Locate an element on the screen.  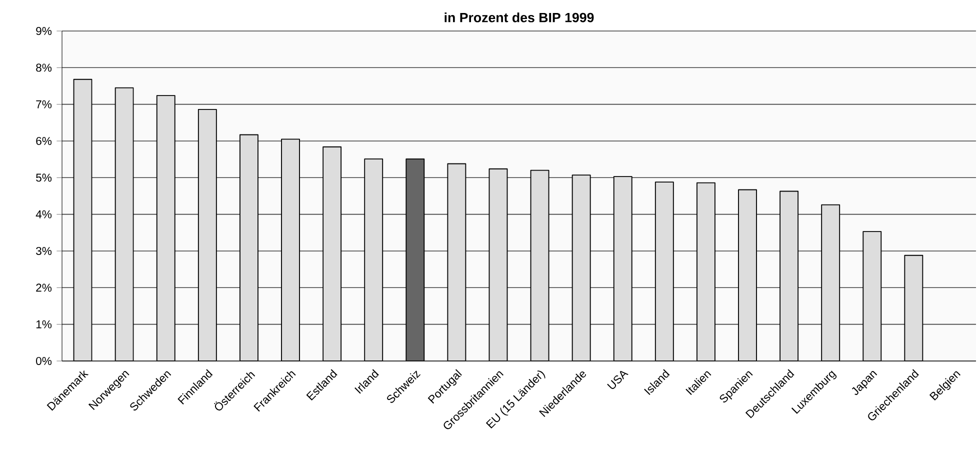
y-tick-label: 5% is located at coordinates (44, 178).